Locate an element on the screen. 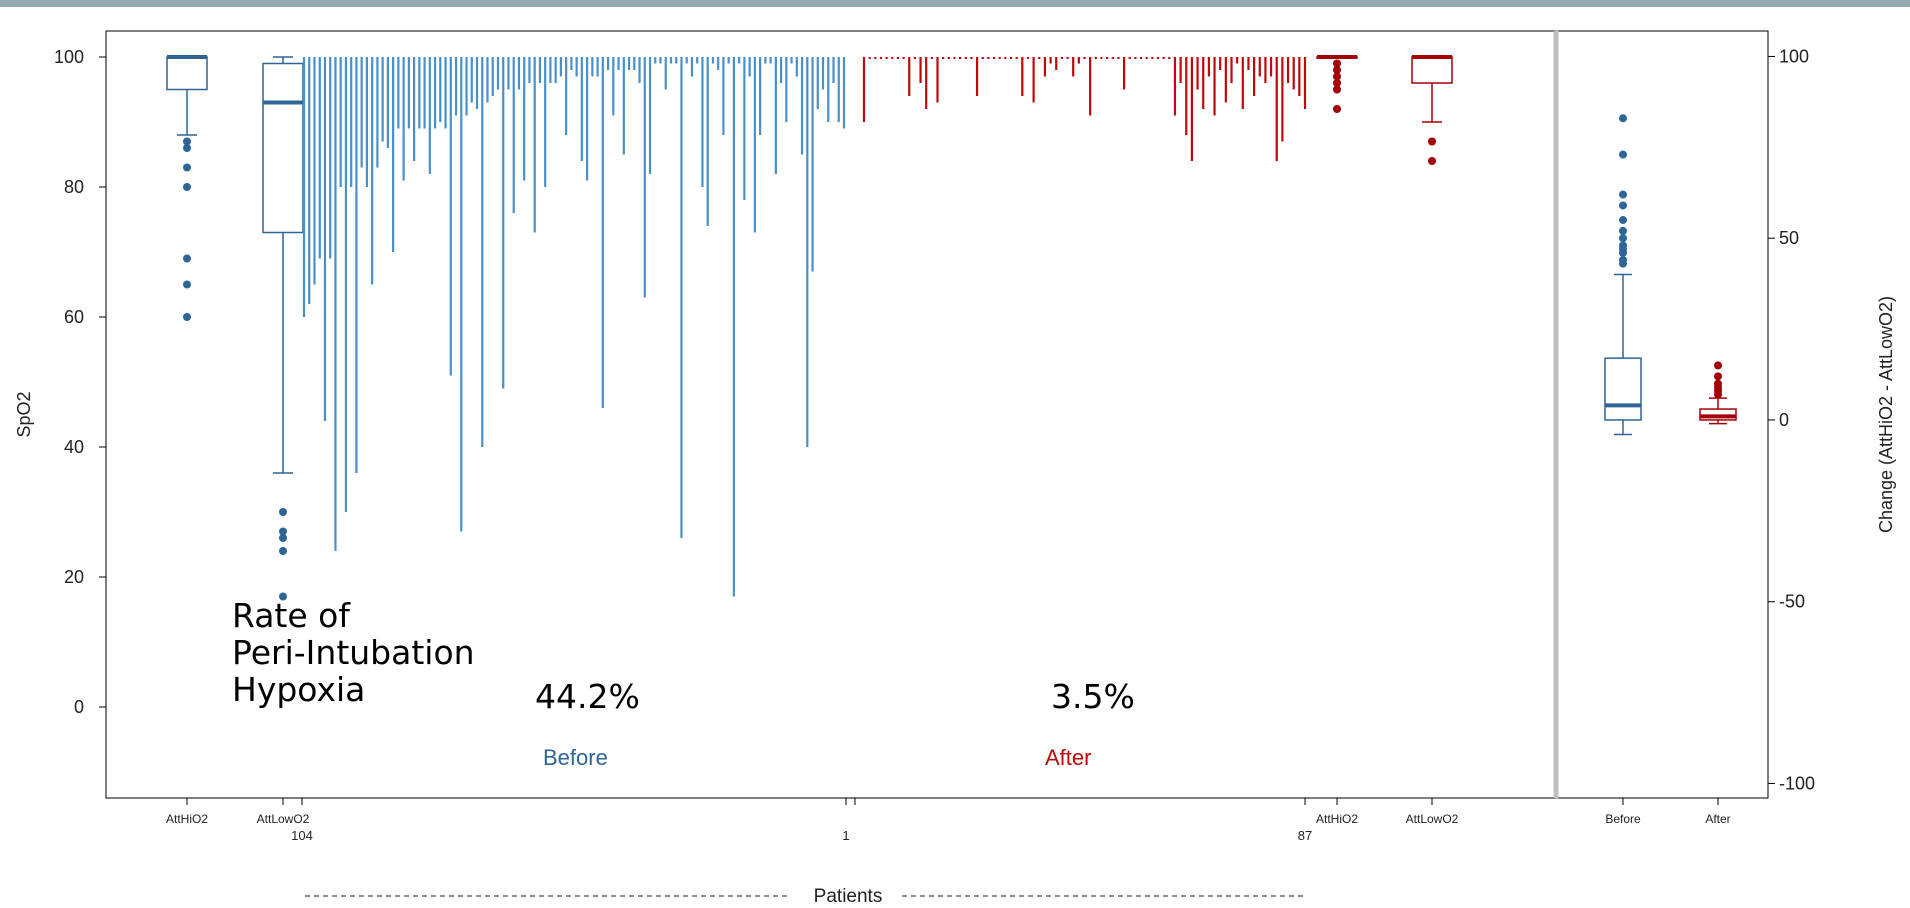  hypoxia-rate-label: Rate of Peri-Intubation Hypoxia is located at coordinates (353, 652).